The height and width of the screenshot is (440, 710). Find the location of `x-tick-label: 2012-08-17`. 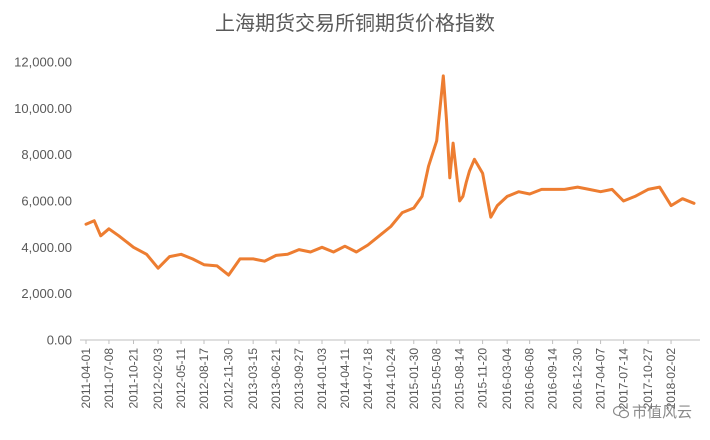

x-tick-label: 2012-08-17 is located at coordinates (204, 379).